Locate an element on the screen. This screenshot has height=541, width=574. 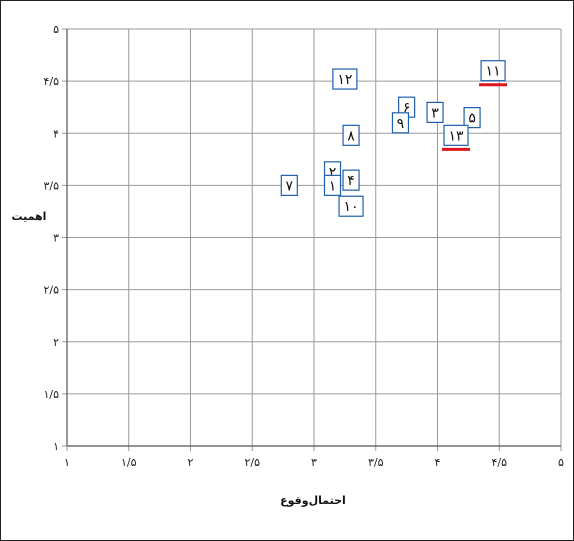
data-points: ۱۱ ۱۲ ۶ ۳ ۵ ۹ ۱۳ ۸ ۲۴۱ ۷ ۱۰ is located at coordinates (394, 138).